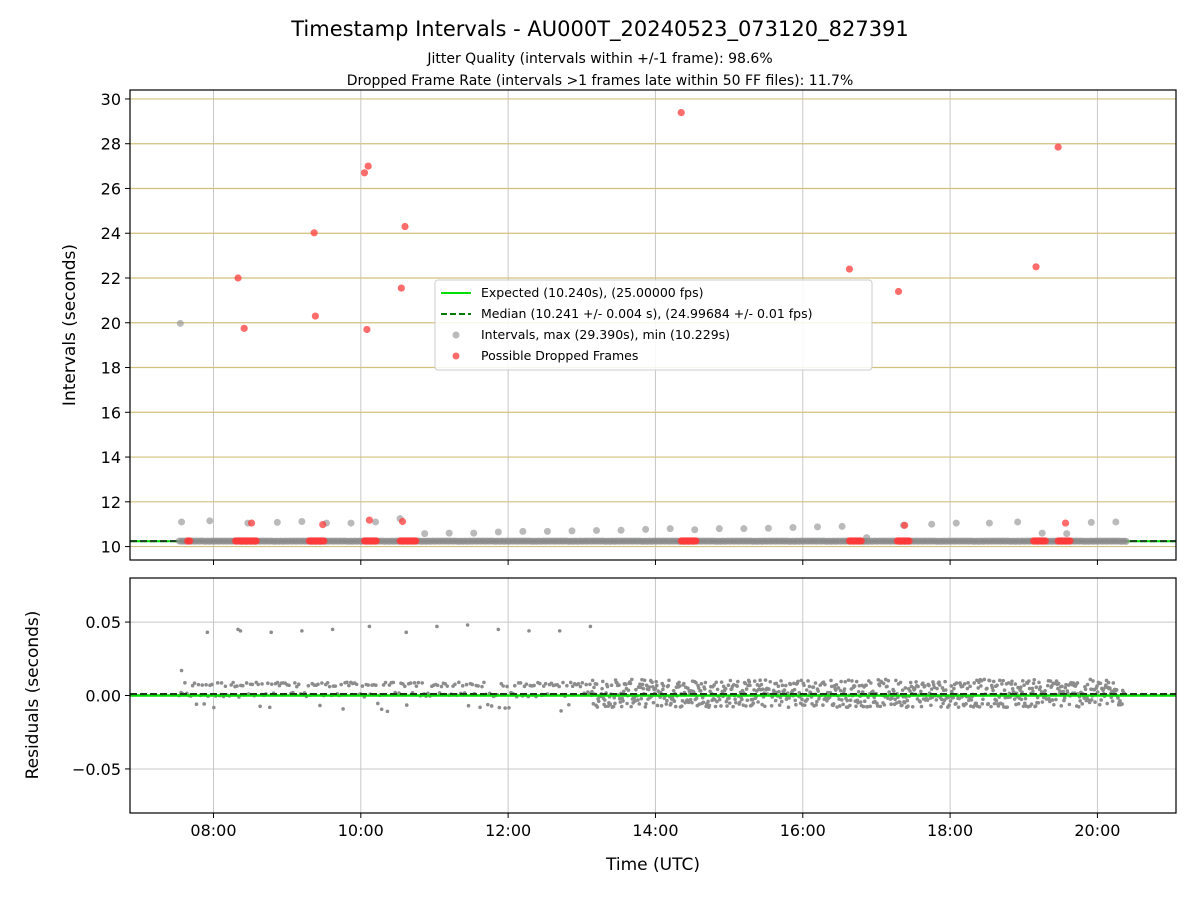 This screenshot has height=904, width=1200. What do you see at coordinates (96, 769) in the screenshot?
I see `residuals-y-tick-label: −0.05` at bounding box center [96, 769].